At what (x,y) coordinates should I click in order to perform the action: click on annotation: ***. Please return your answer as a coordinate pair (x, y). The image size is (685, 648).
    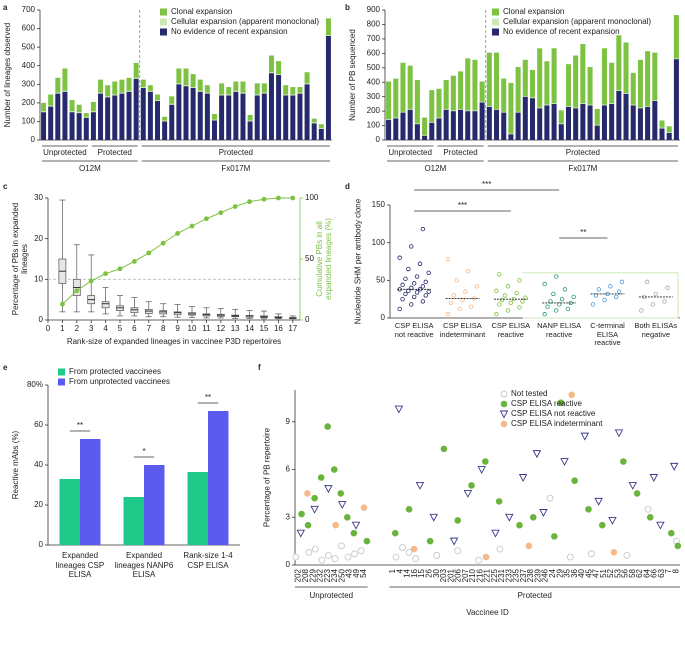
    Looking at the image, I should click on (462, 205).